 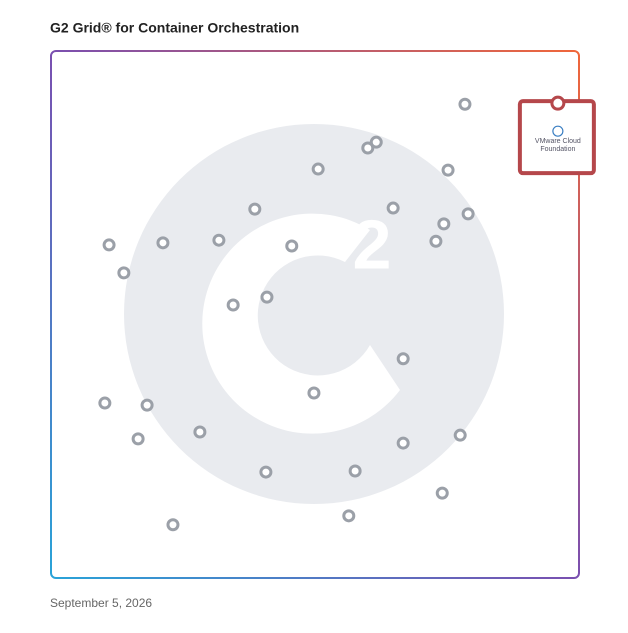 What do you see at coordinates (558, 141) in the screenshot?
I see `highlight-label: VMware Cloud` at bounding box center [558, 141].